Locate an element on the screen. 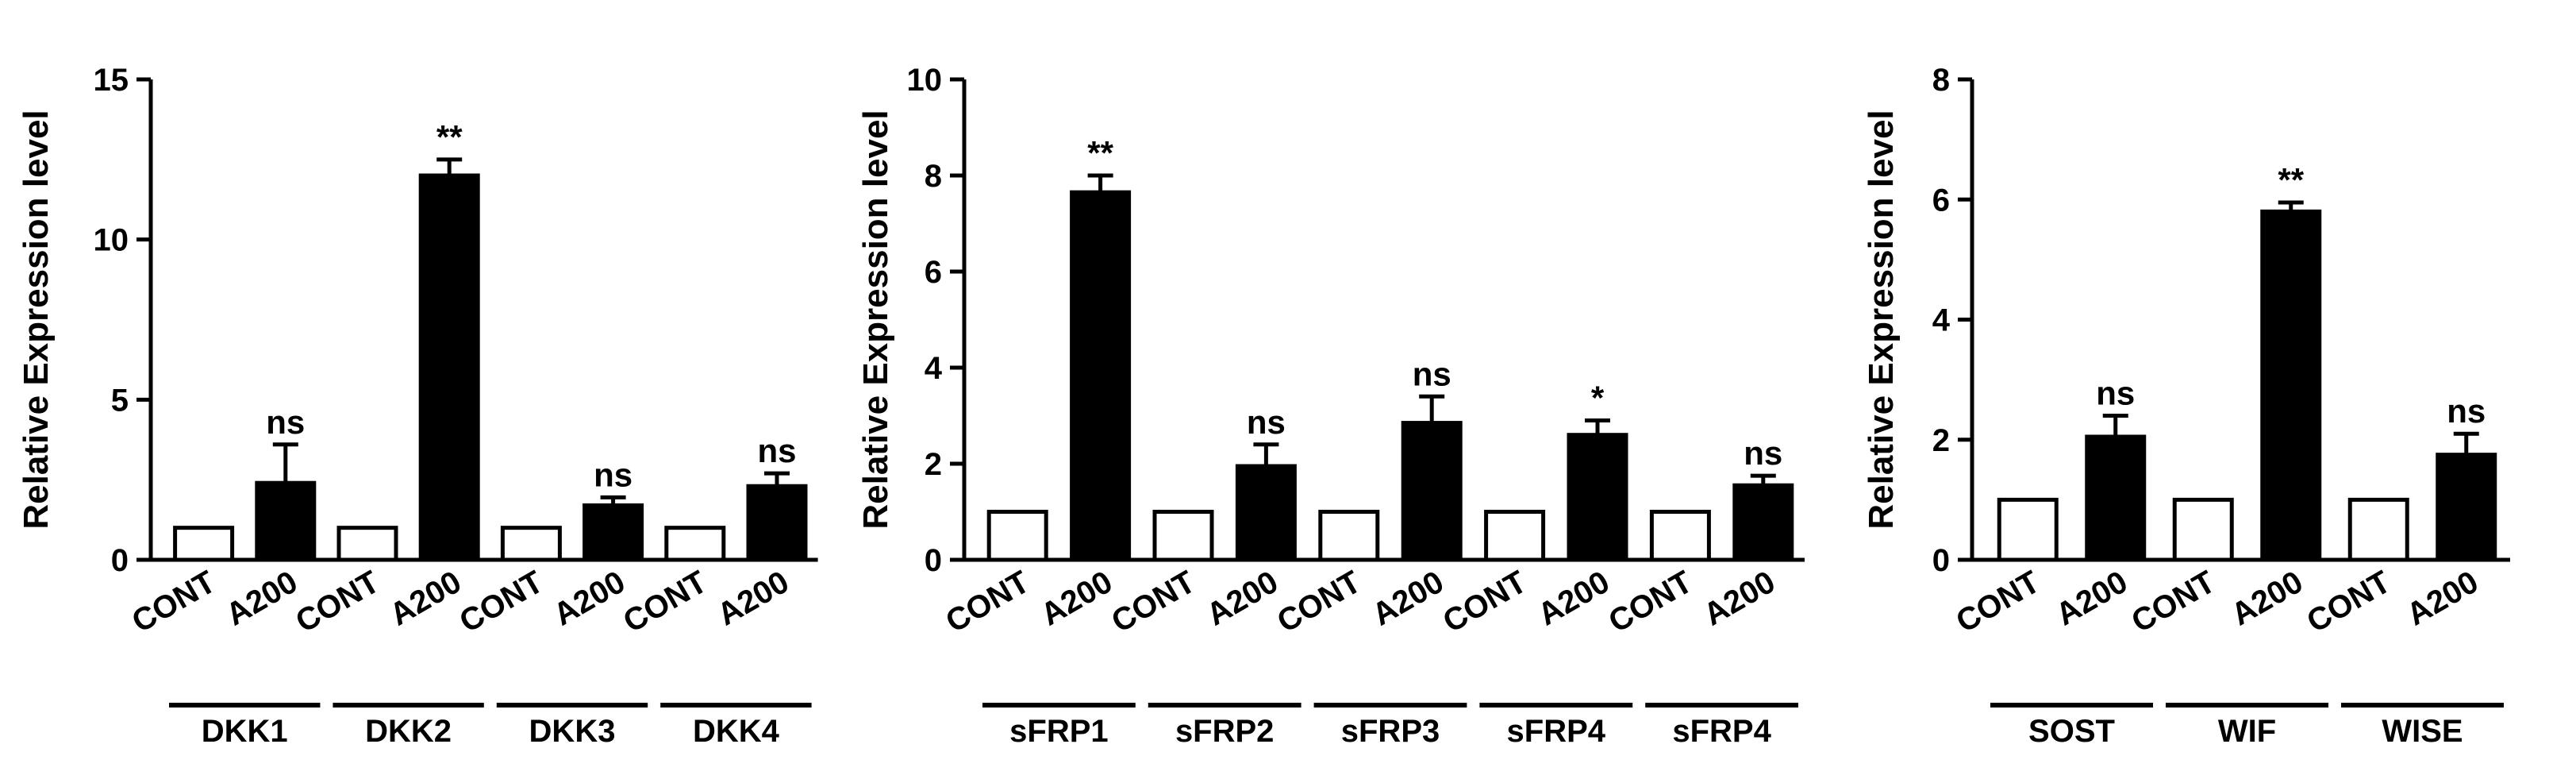  group-label: DKK2 is located at coordinates (408, 731).